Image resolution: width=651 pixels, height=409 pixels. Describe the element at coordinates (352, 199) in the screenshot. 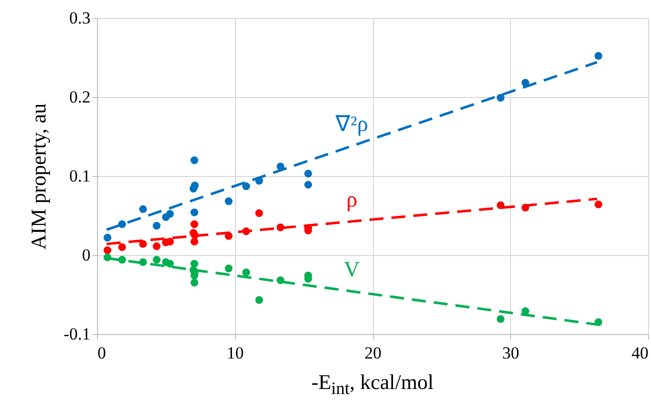

I see `series-label: ρ` at that location.